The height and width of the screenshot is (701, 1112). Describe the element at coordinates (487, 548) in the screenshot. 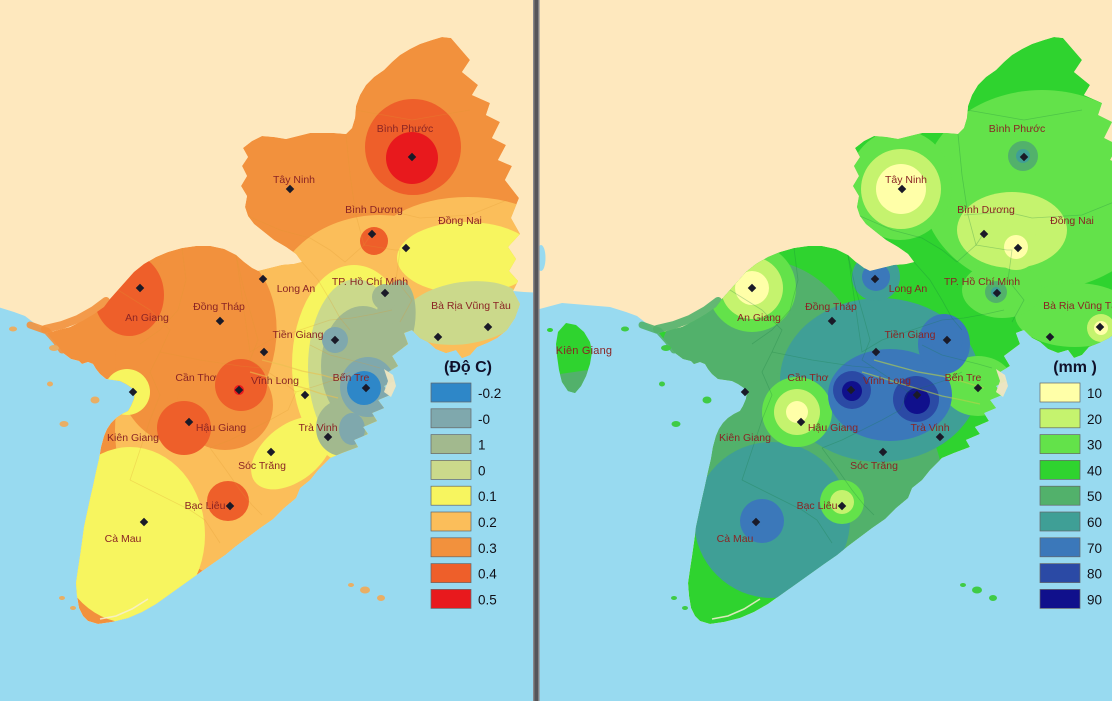

I see `svg-text: 0.3` at that location.